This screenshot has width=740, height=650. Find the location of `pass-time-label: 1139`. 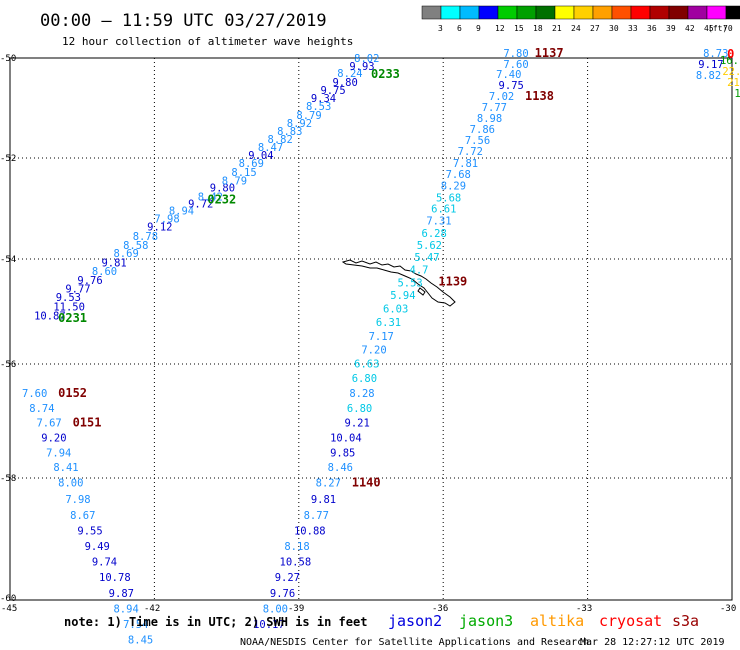

pass-time-label: 1139 is located at coordinates (452, 281).